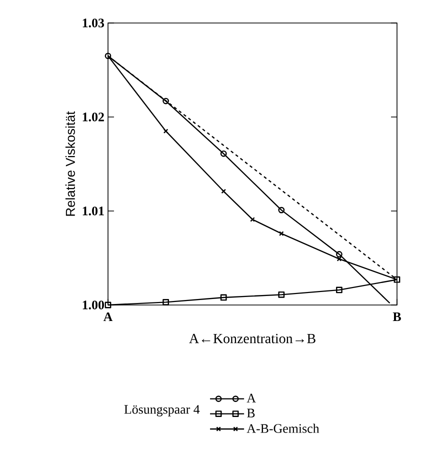 This screenshot has width=432, height=468. What do you see at coordinates (70, 163) in the screenshot?
I see `y-axis-title: Relative Viskosität` at bounding box center [70, 163].